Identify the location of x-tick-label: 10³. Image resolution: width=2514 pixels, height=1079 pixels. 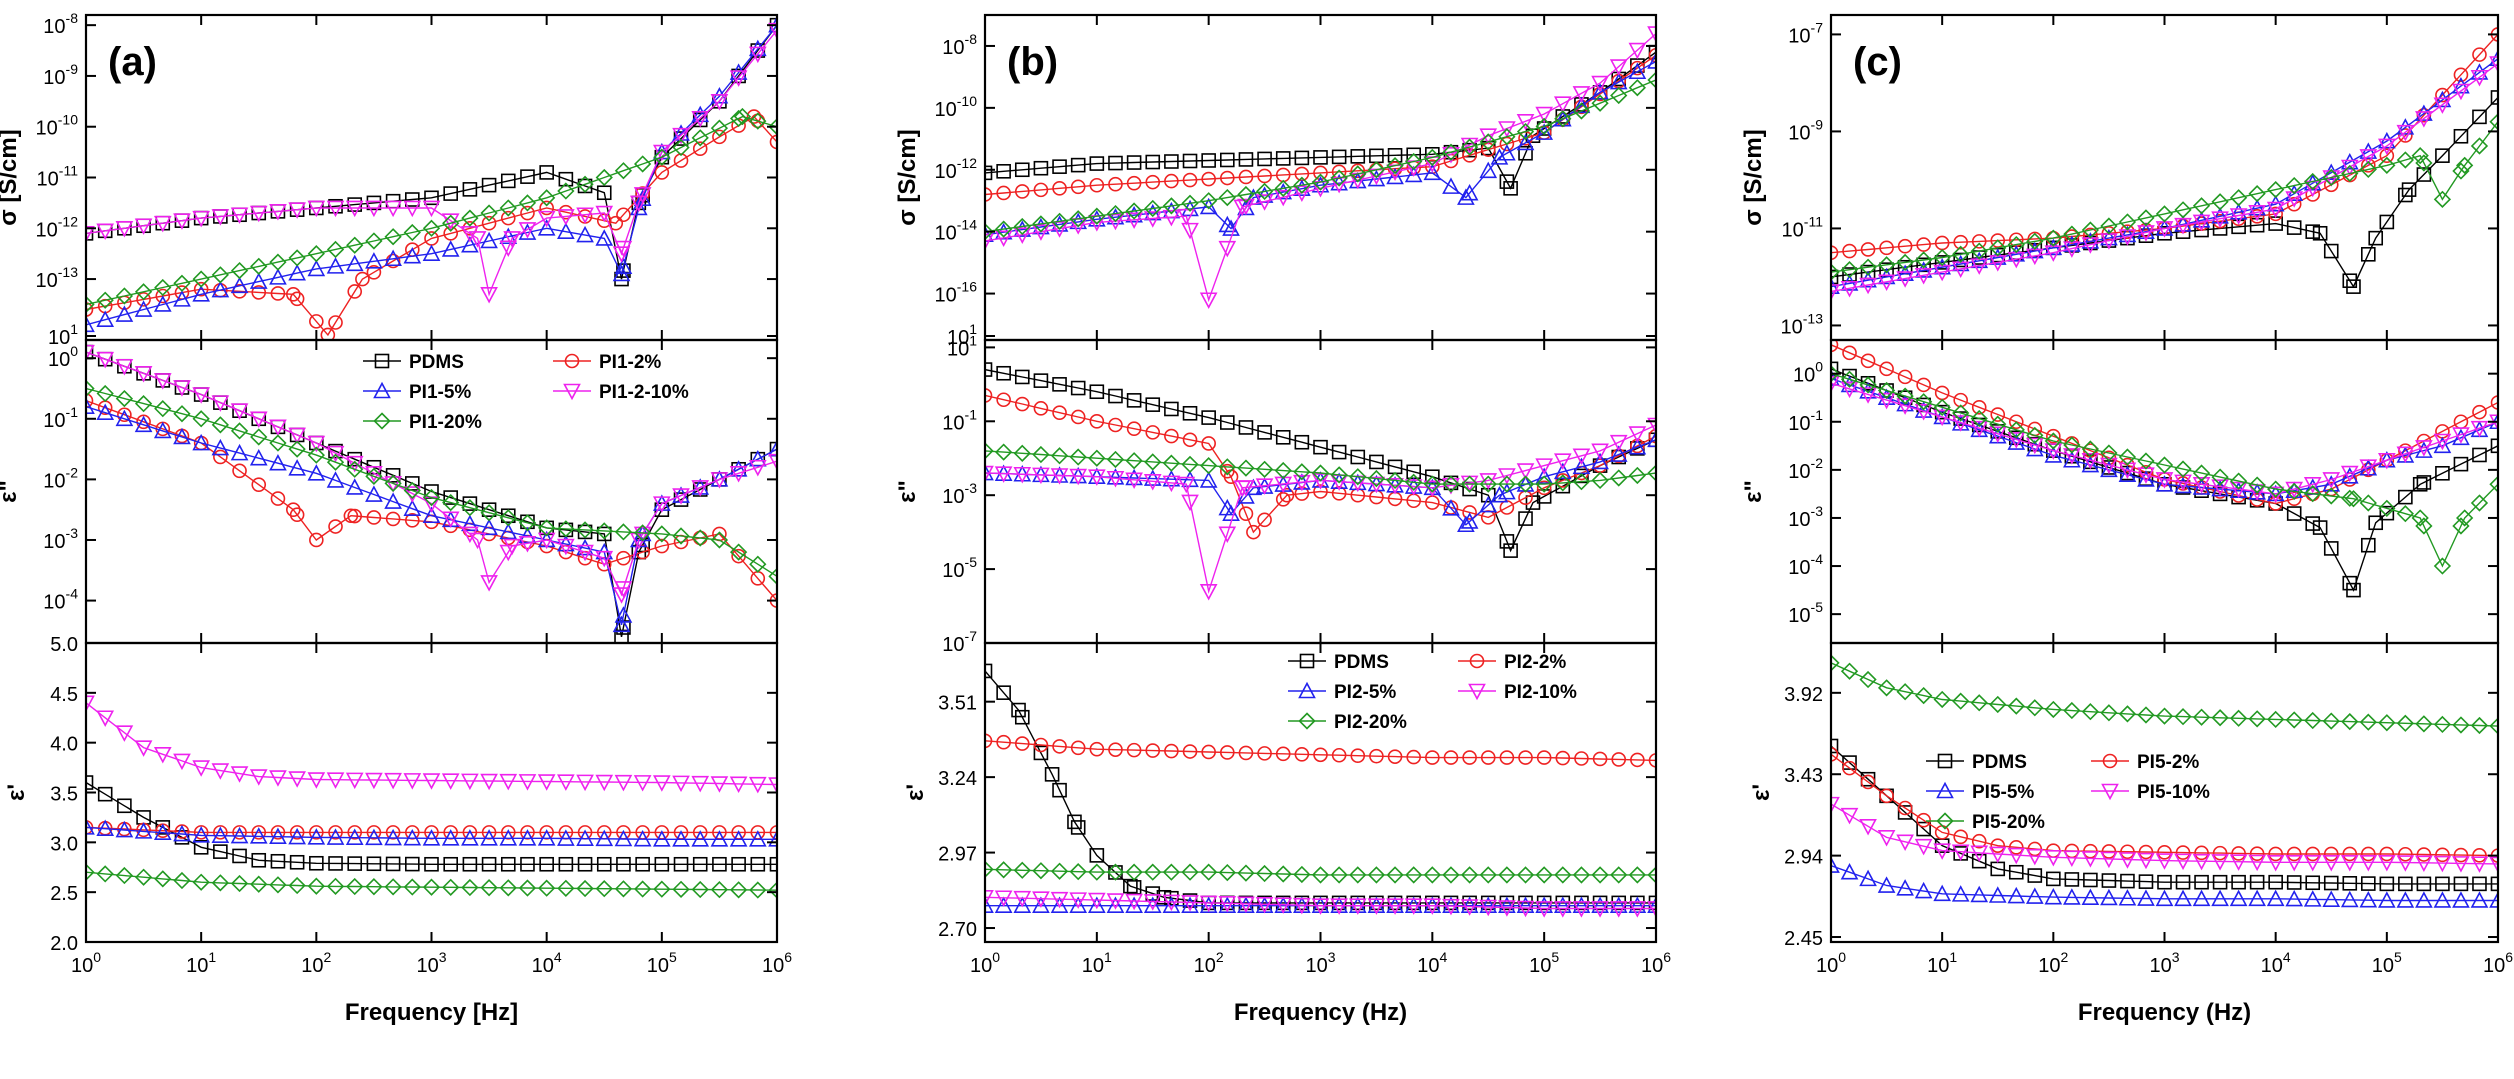
(2164, 963).